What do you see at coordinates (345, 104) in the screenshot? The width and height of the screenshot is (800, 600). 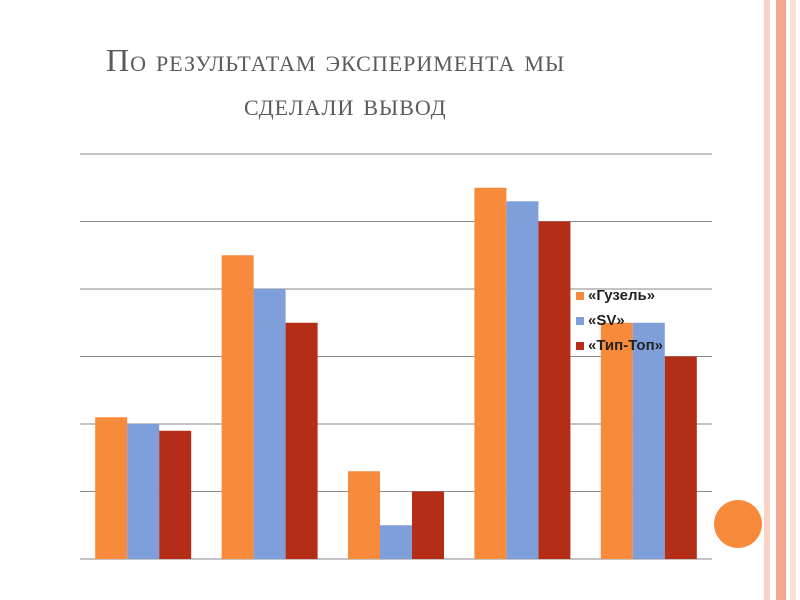 I see `slide-title-line-2: сделали вывод` at bounding box center [345, 104].